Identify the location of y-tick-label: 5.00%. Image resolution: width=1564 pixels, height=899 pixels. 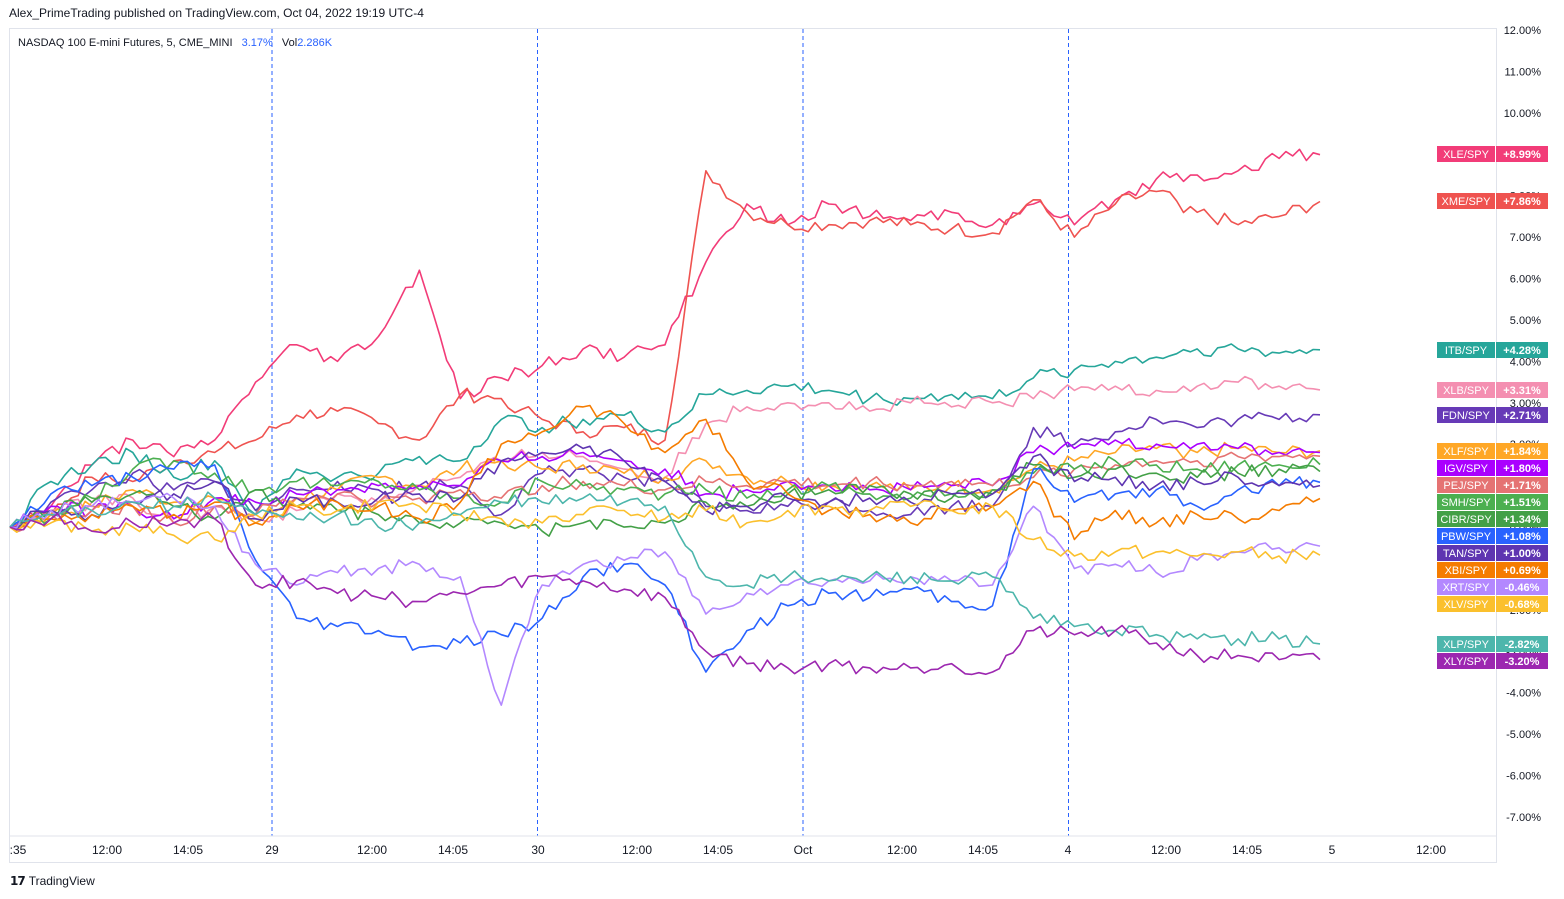
(1525, 321).